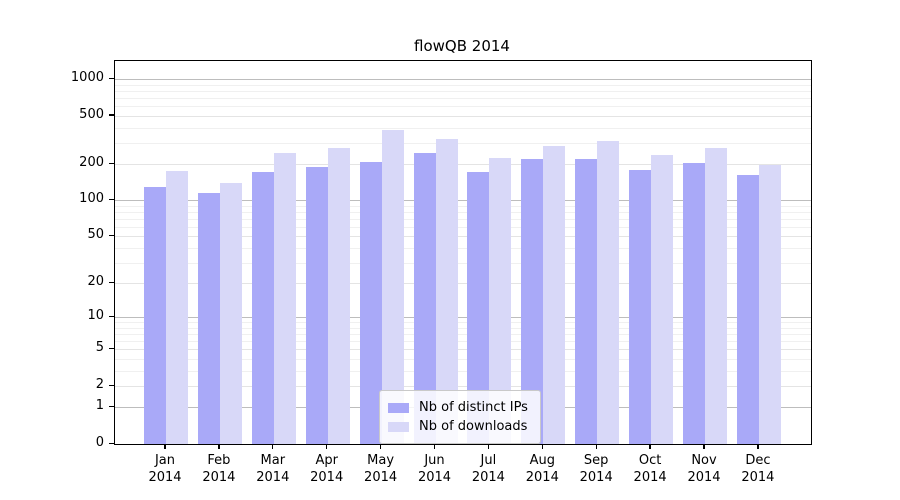 This screenshot has height=500, width=900. What do you see at coordinates (392, 287) in the screenshot?
I see `bar-may-downloads` at bounding box center [392, 287].